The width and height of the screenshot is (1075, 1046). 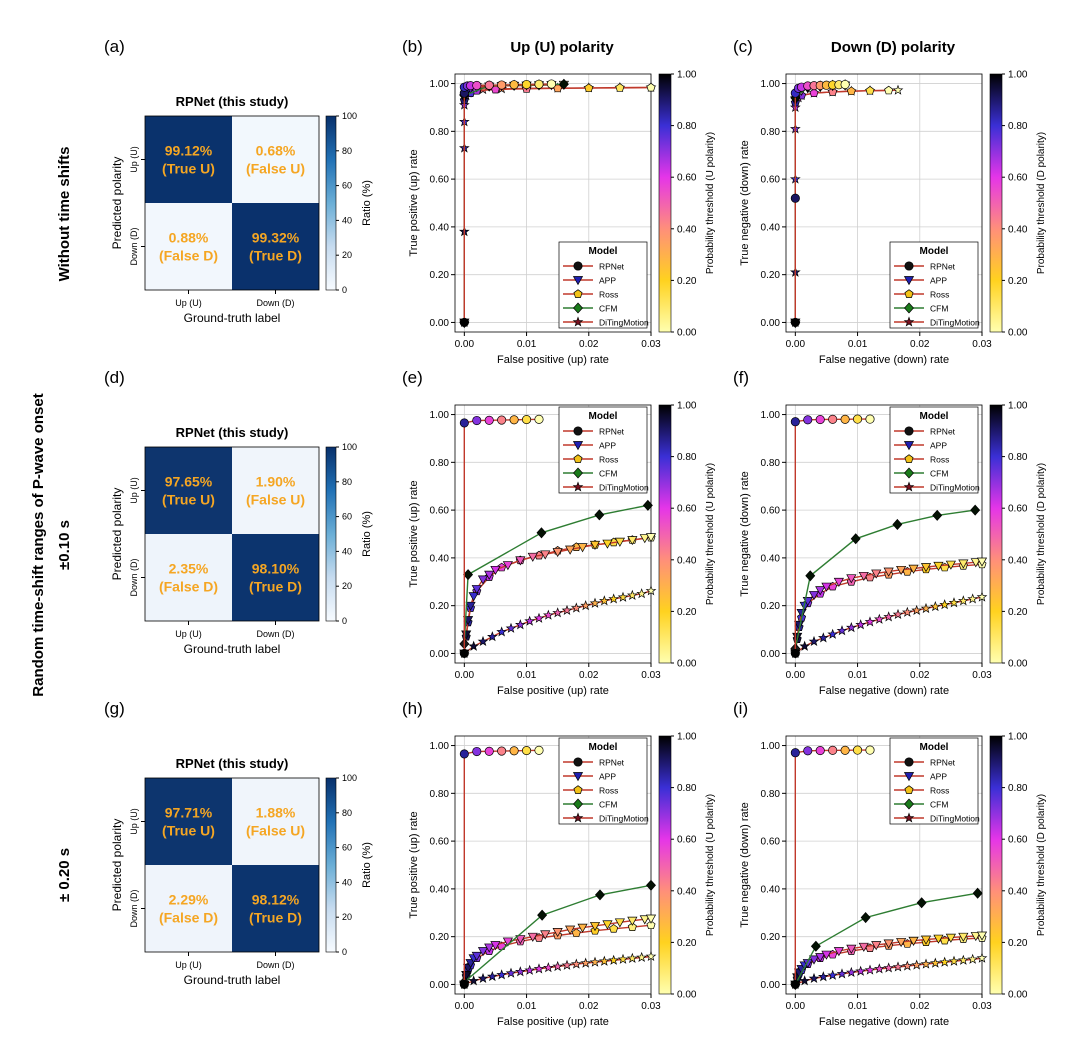 I want to click on cm-colorbar-tick-label: 20, so click(x=347, y=917).